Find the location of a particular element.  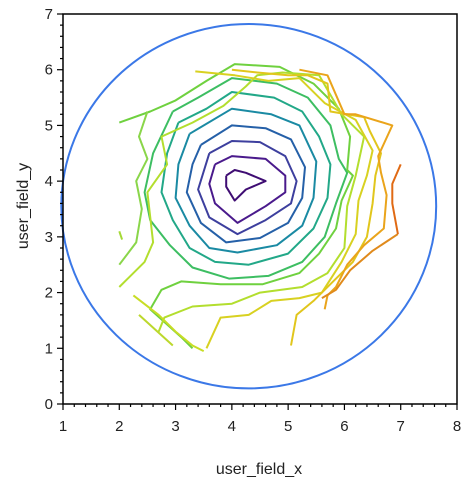

x-tick-label: 4 is located at coordinates (232, 426).